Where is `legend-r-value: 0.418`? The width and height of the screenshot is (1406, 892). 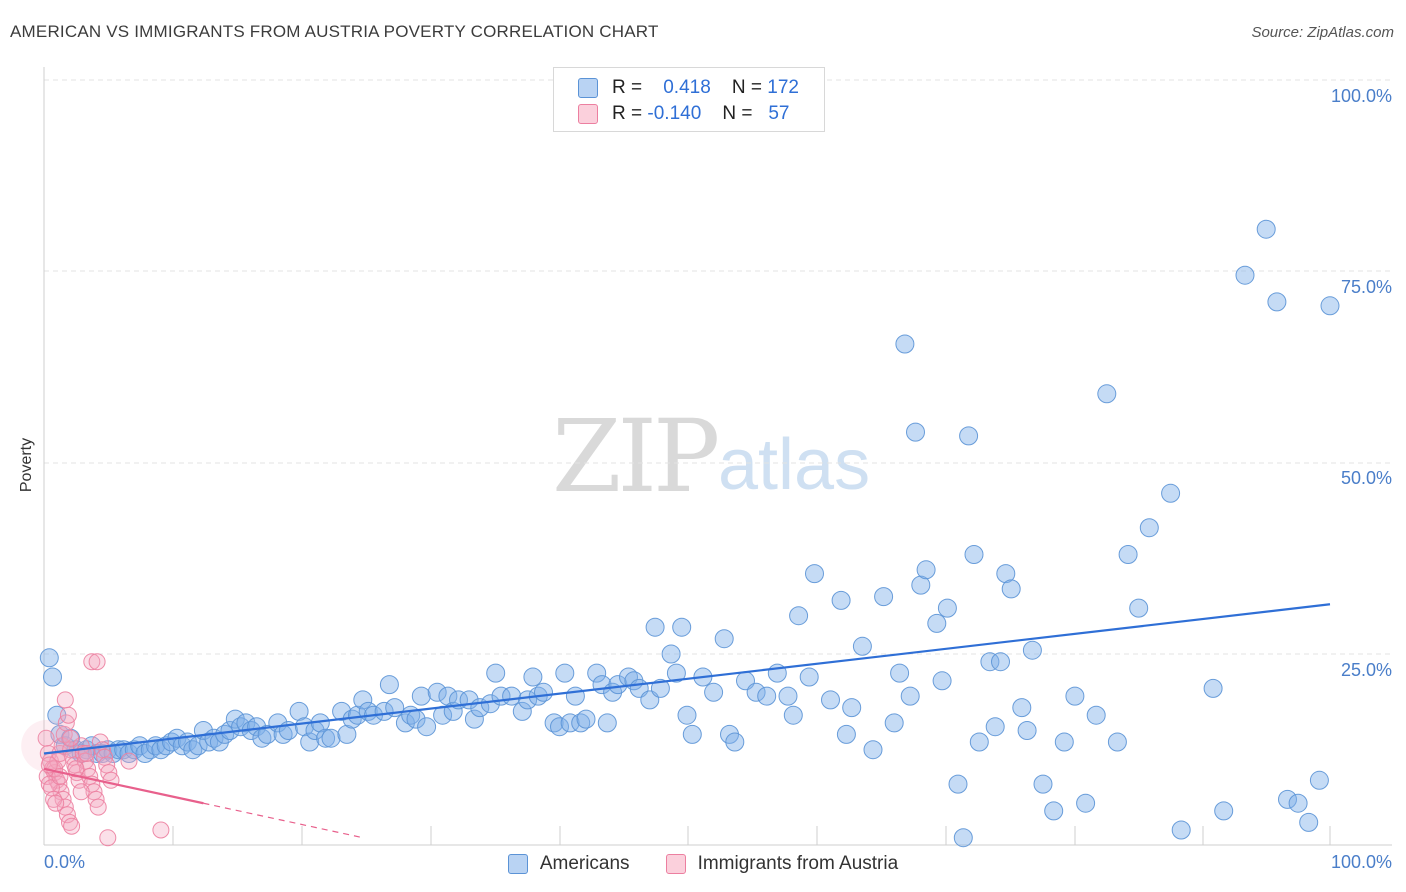
legend-r-value: 0.418 is located at coordinates (687, 87).